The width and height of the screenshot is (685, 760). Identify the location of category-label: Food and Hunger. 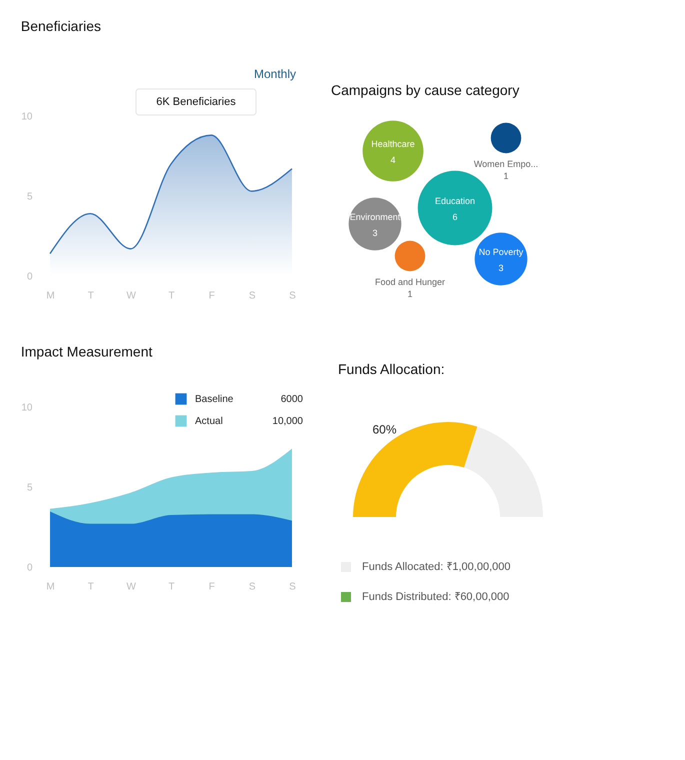
(410, 282).